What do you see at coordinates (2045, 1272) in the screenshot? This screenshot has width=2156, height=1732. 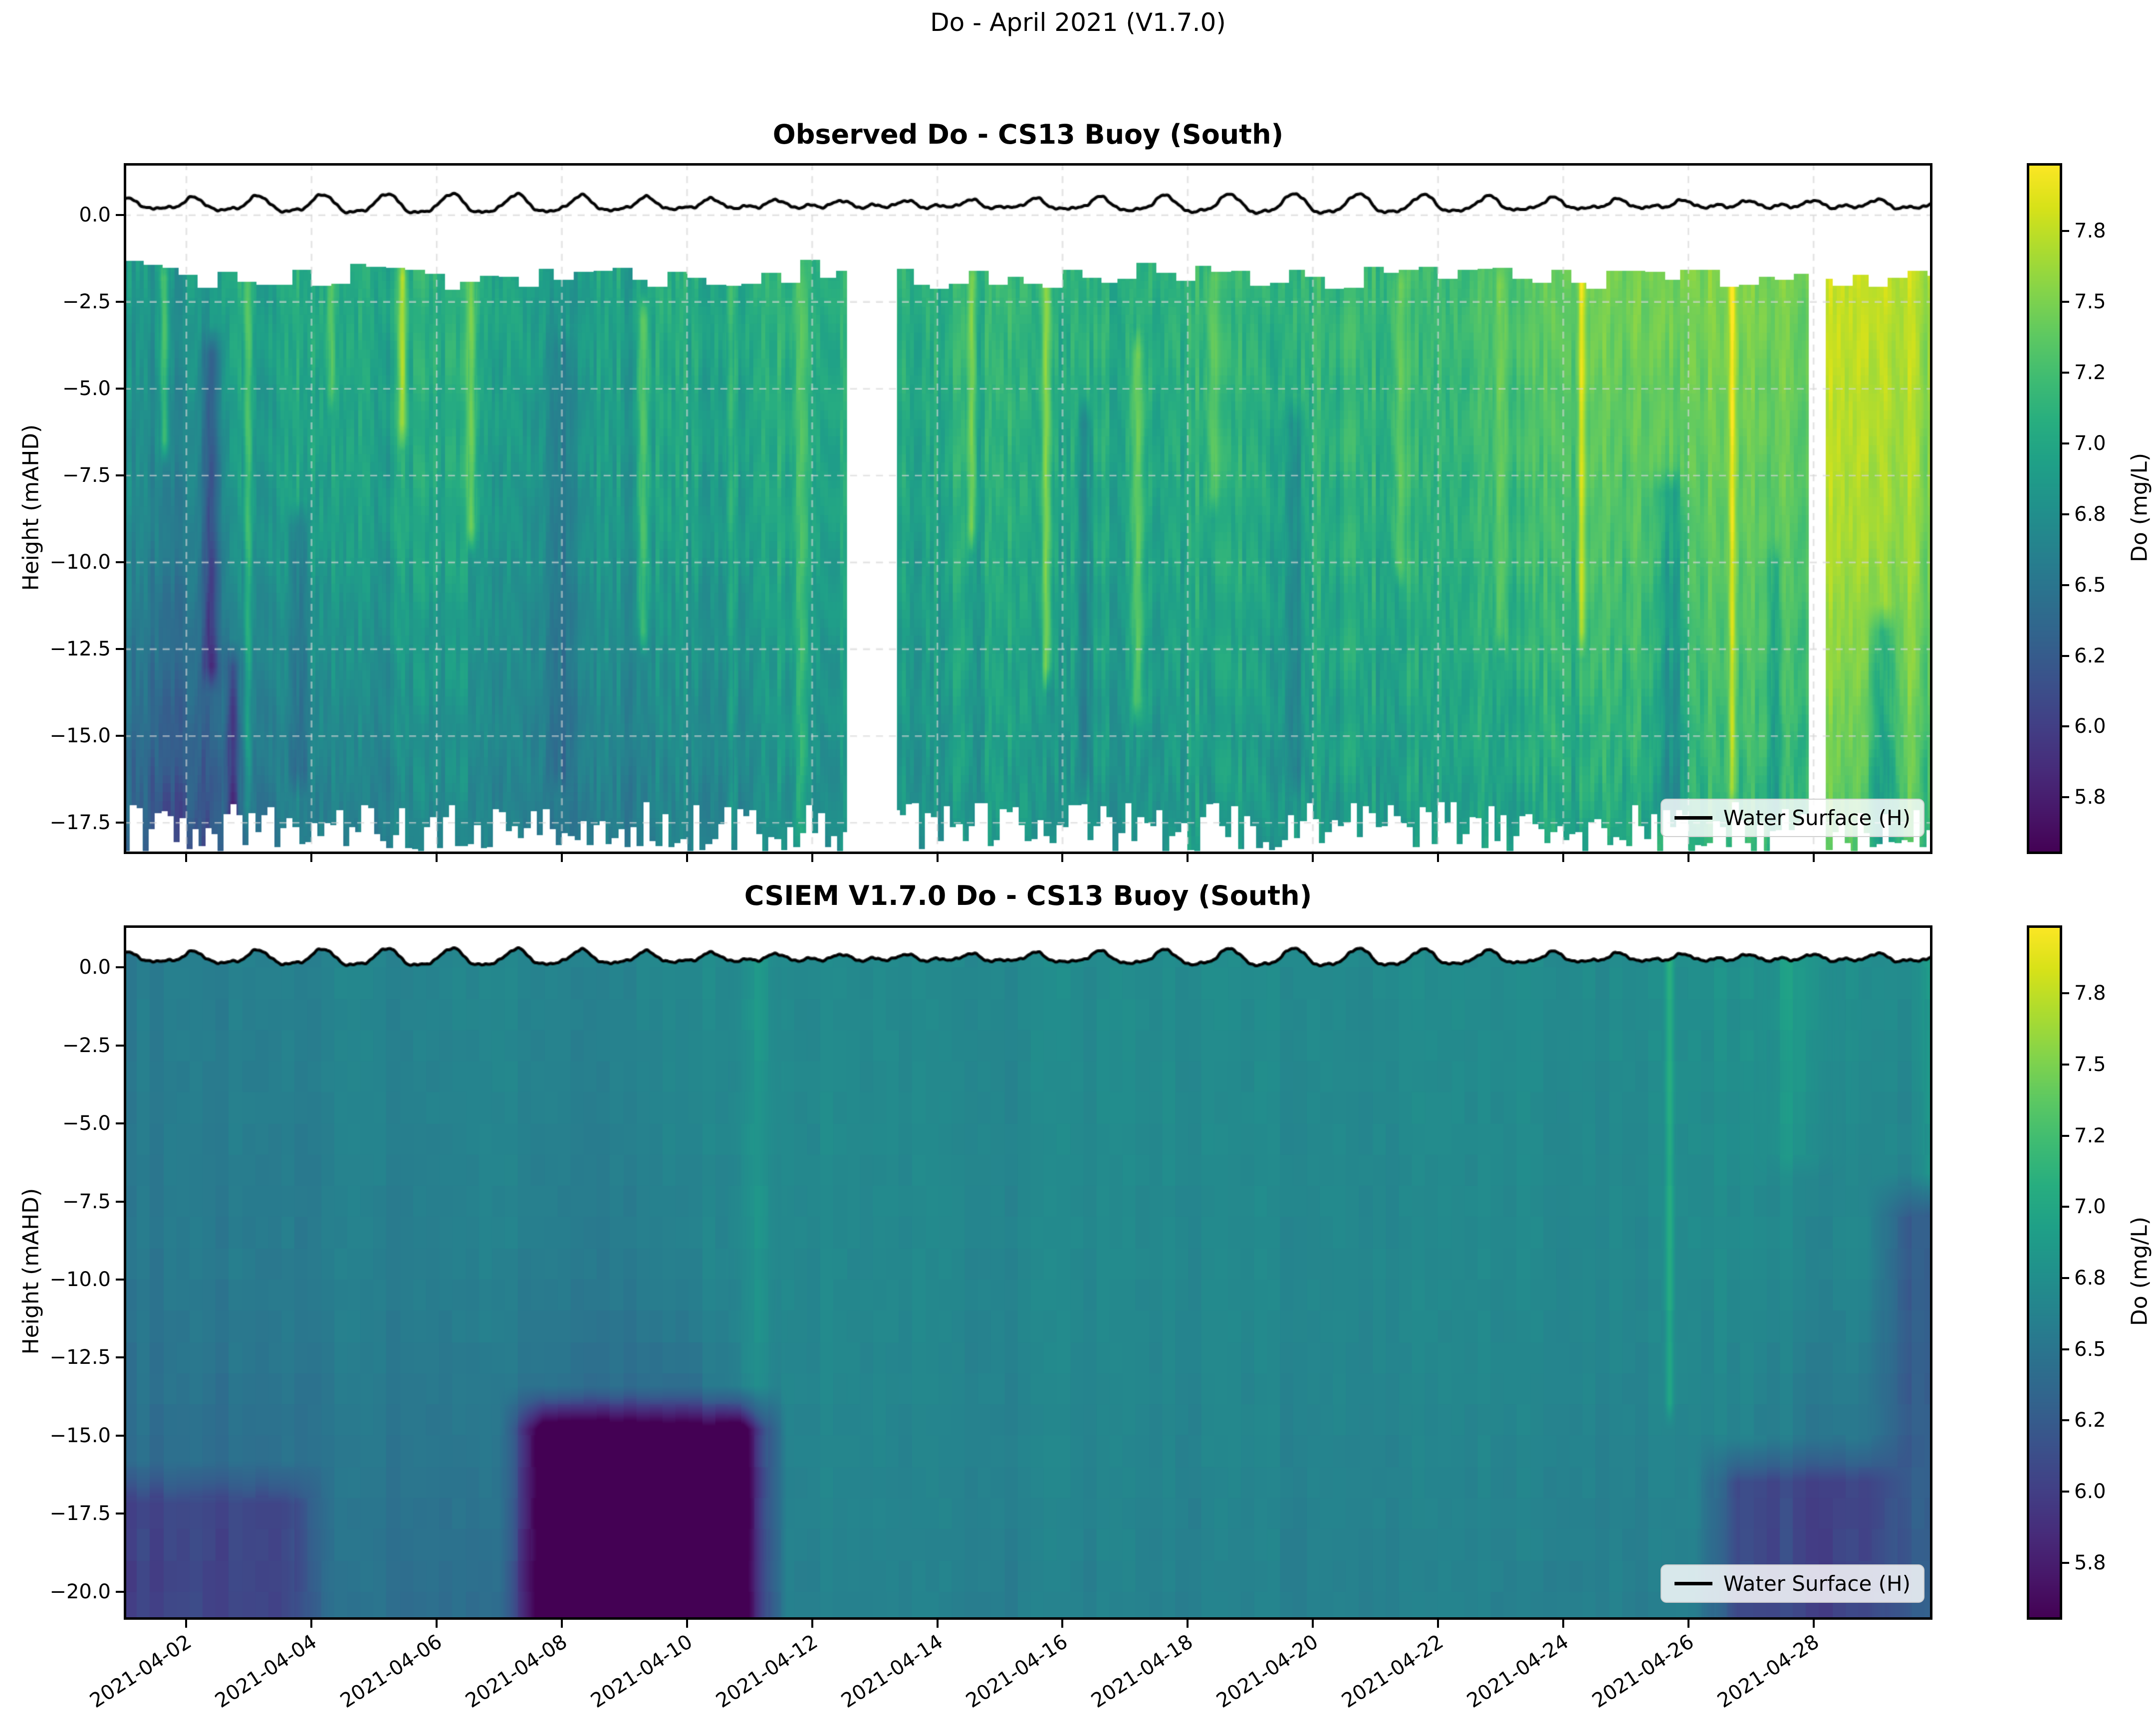 I see `model-colorbar` at bounding box center [2045, 1272].